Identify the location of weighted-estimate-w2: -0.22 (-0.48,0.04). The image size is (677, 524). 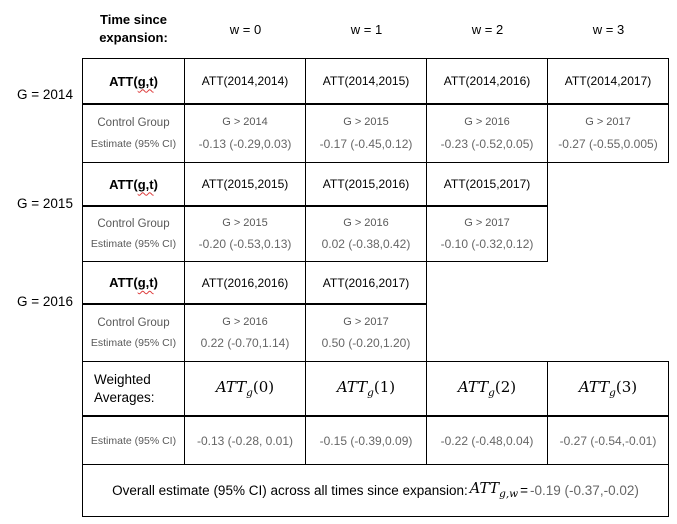
(487, 441).